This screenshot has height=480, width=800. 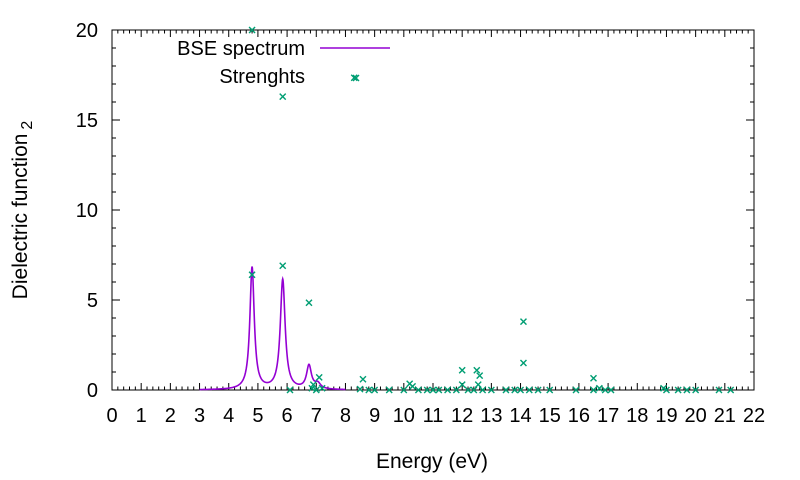 I want to click on x-tick-label: 10, so click(x=404, y=416).